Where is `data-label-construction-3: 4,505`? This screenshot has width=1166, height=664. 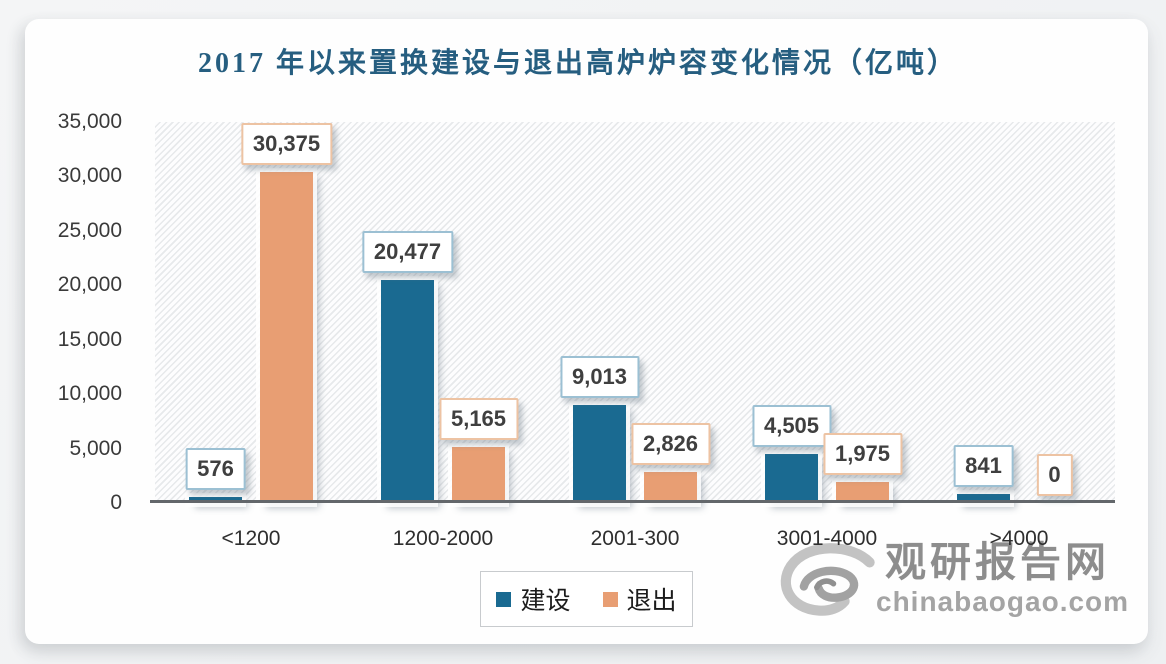 data-label-construction-3: 4,505 is located at coordinates (791, 426).